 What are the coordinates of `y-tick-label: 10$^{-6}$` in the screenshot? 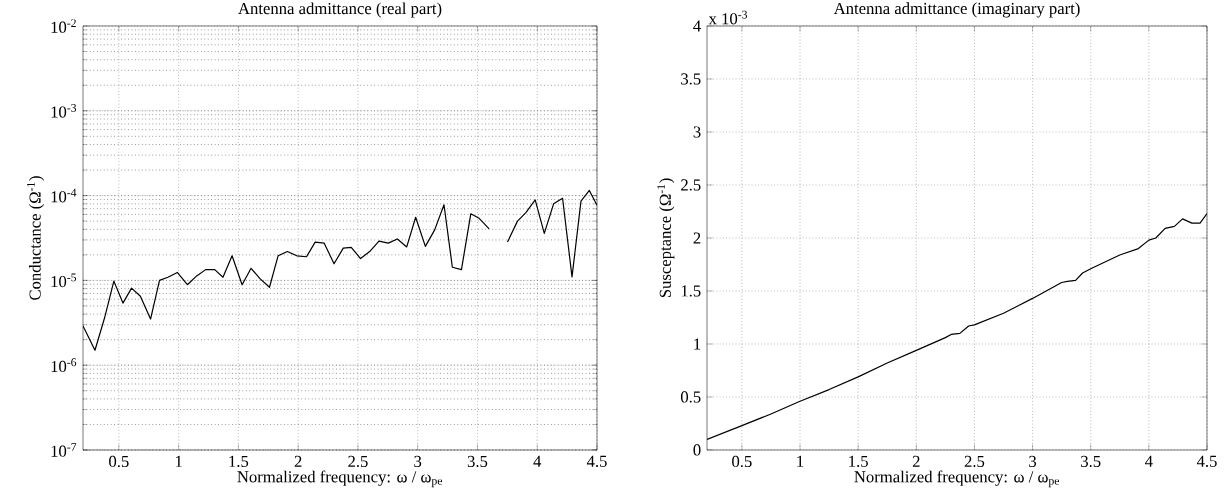 It's located at (64, 365).